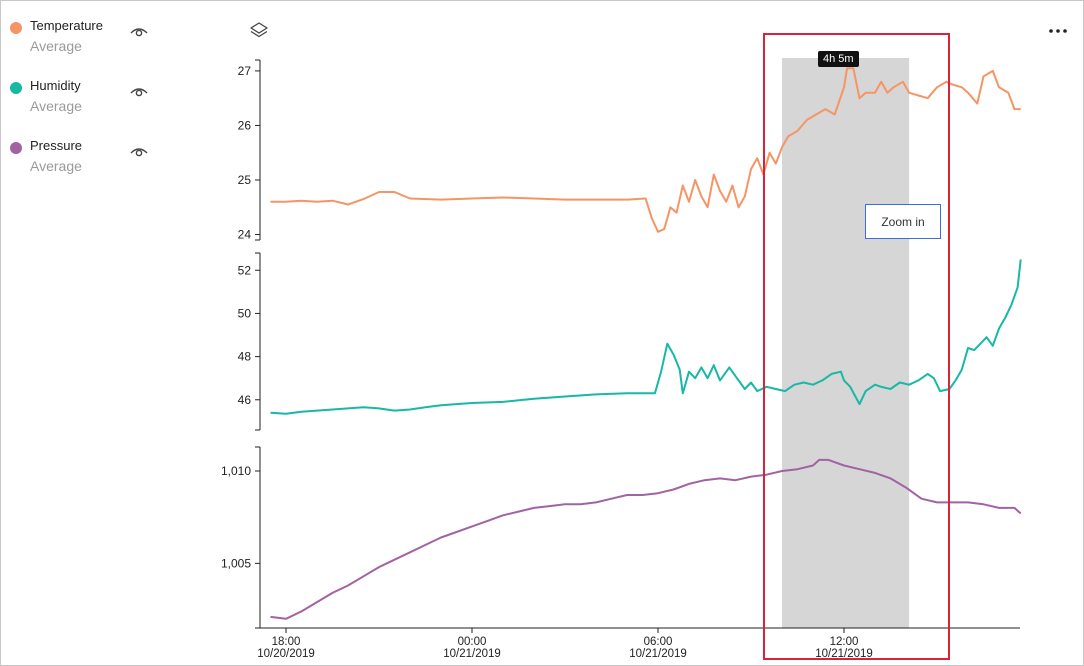 The height and width of the screenshot is (666, 1084). I want to click on layers-icon, so click(259, 31).